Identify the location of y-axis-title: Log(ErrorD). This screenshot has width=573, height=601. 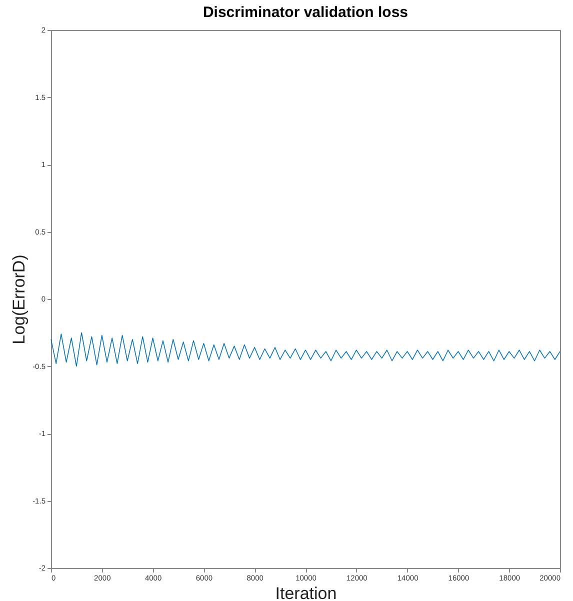
(19, 299).